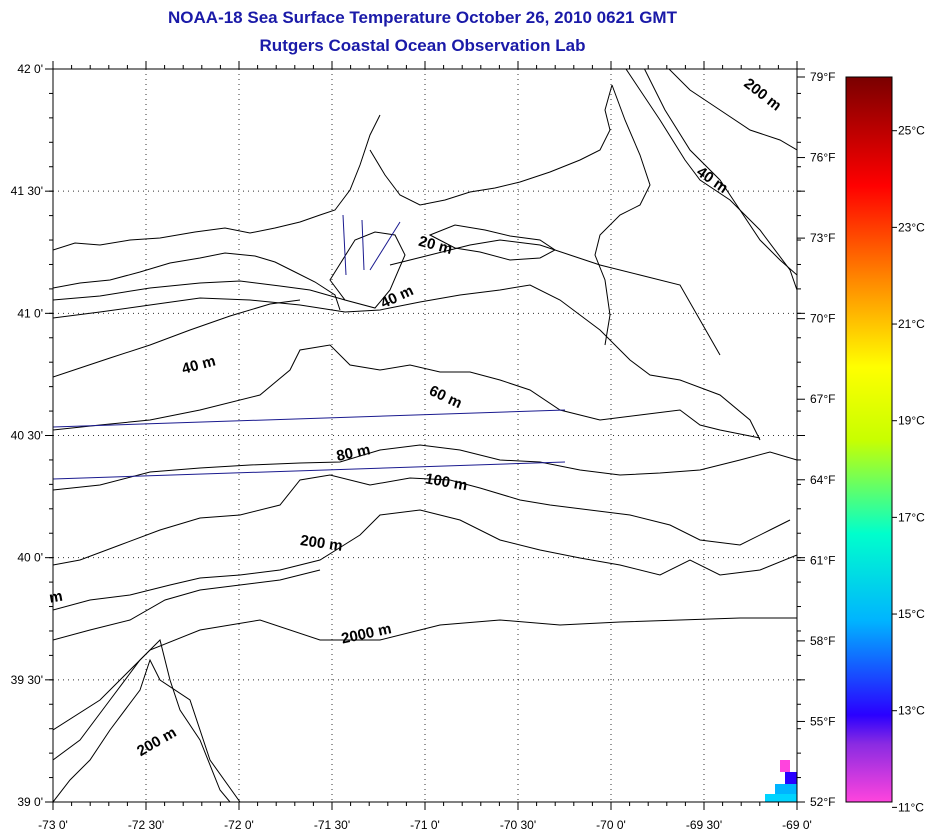  What do you see at coordinates (422, 45) in the screenshot?
I see `map-subtitle: Rutgers Coastal Ocean Observation Lab` at bounding box center [422, 45].